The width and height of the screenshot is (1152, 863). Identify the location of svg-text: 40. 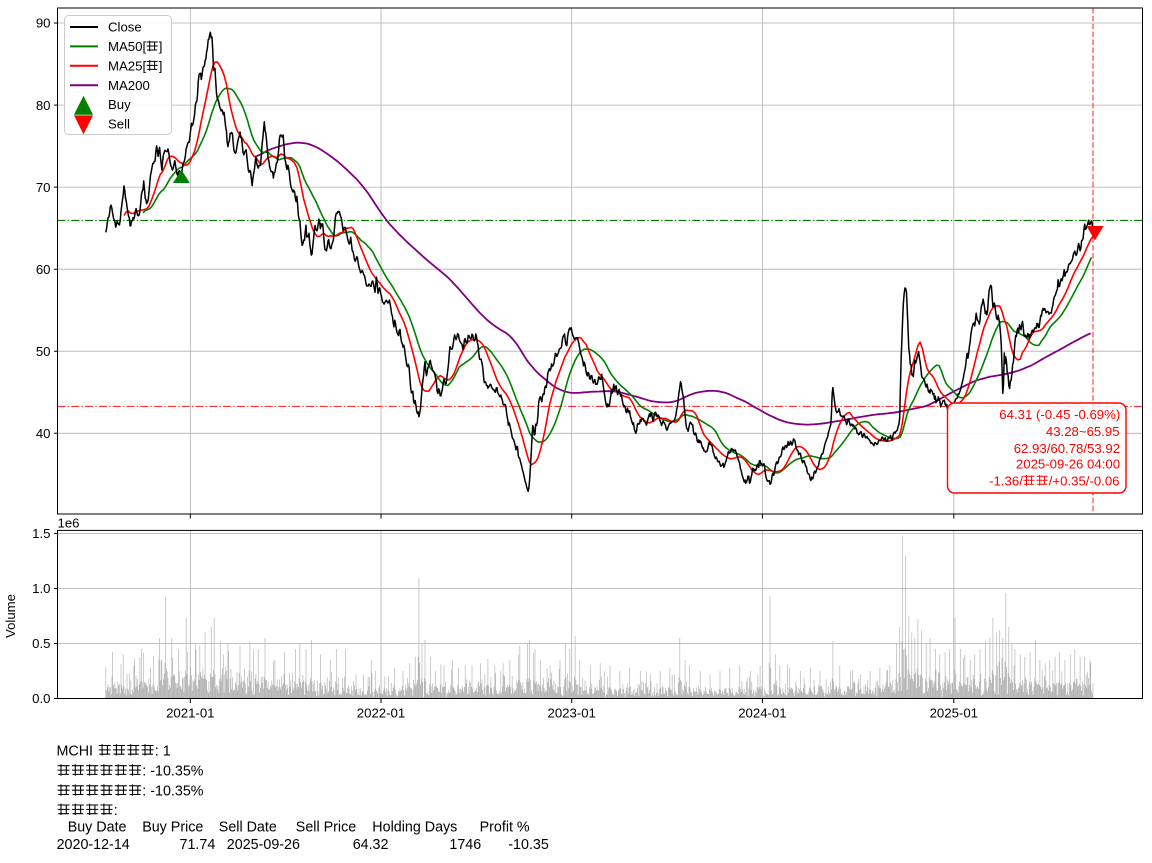
(43, 433).